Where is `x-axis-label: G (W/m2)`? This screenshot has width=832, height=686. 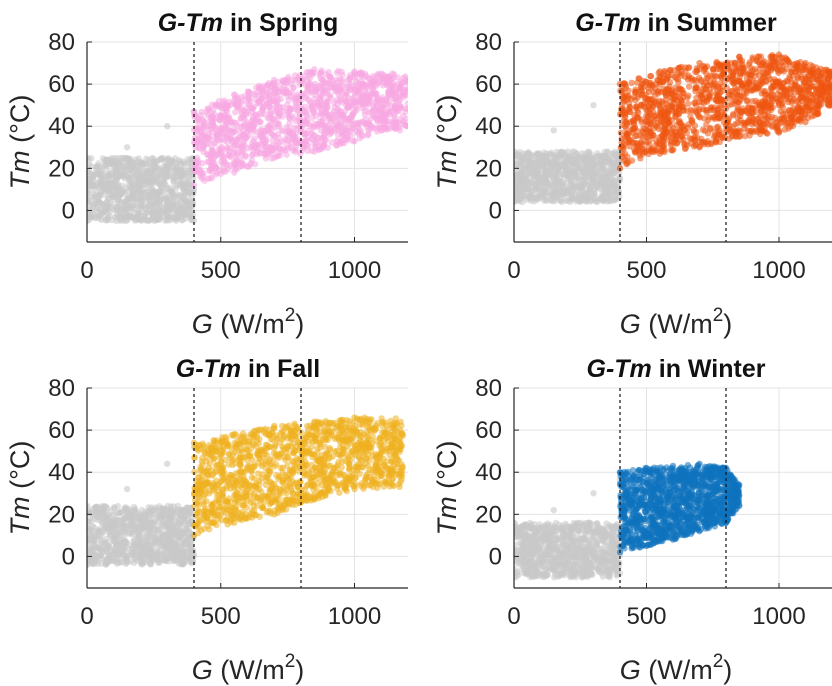 x-axis-label: G (W/m2) is located at coordinates (248, 322).